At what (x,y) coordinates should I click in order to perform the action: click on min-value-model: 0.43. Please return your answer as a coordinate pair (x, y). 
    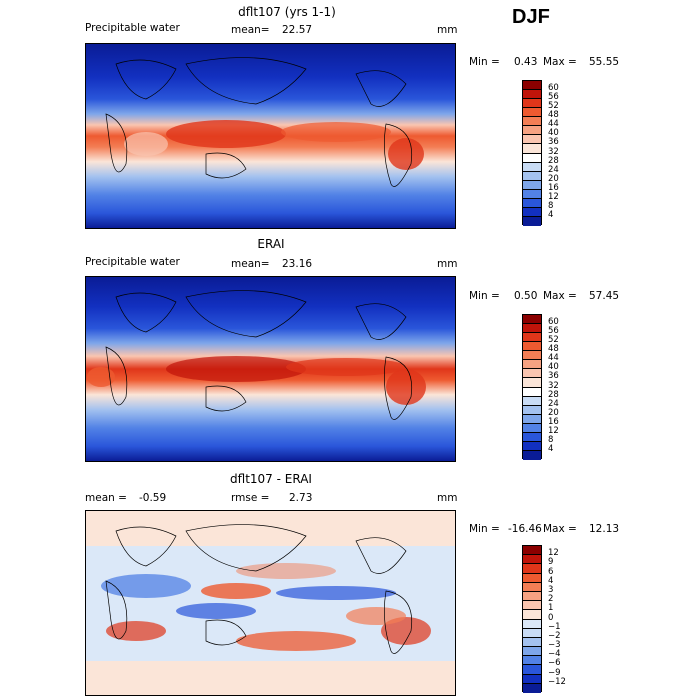
    Looking at the image, I should click on (526, 62).